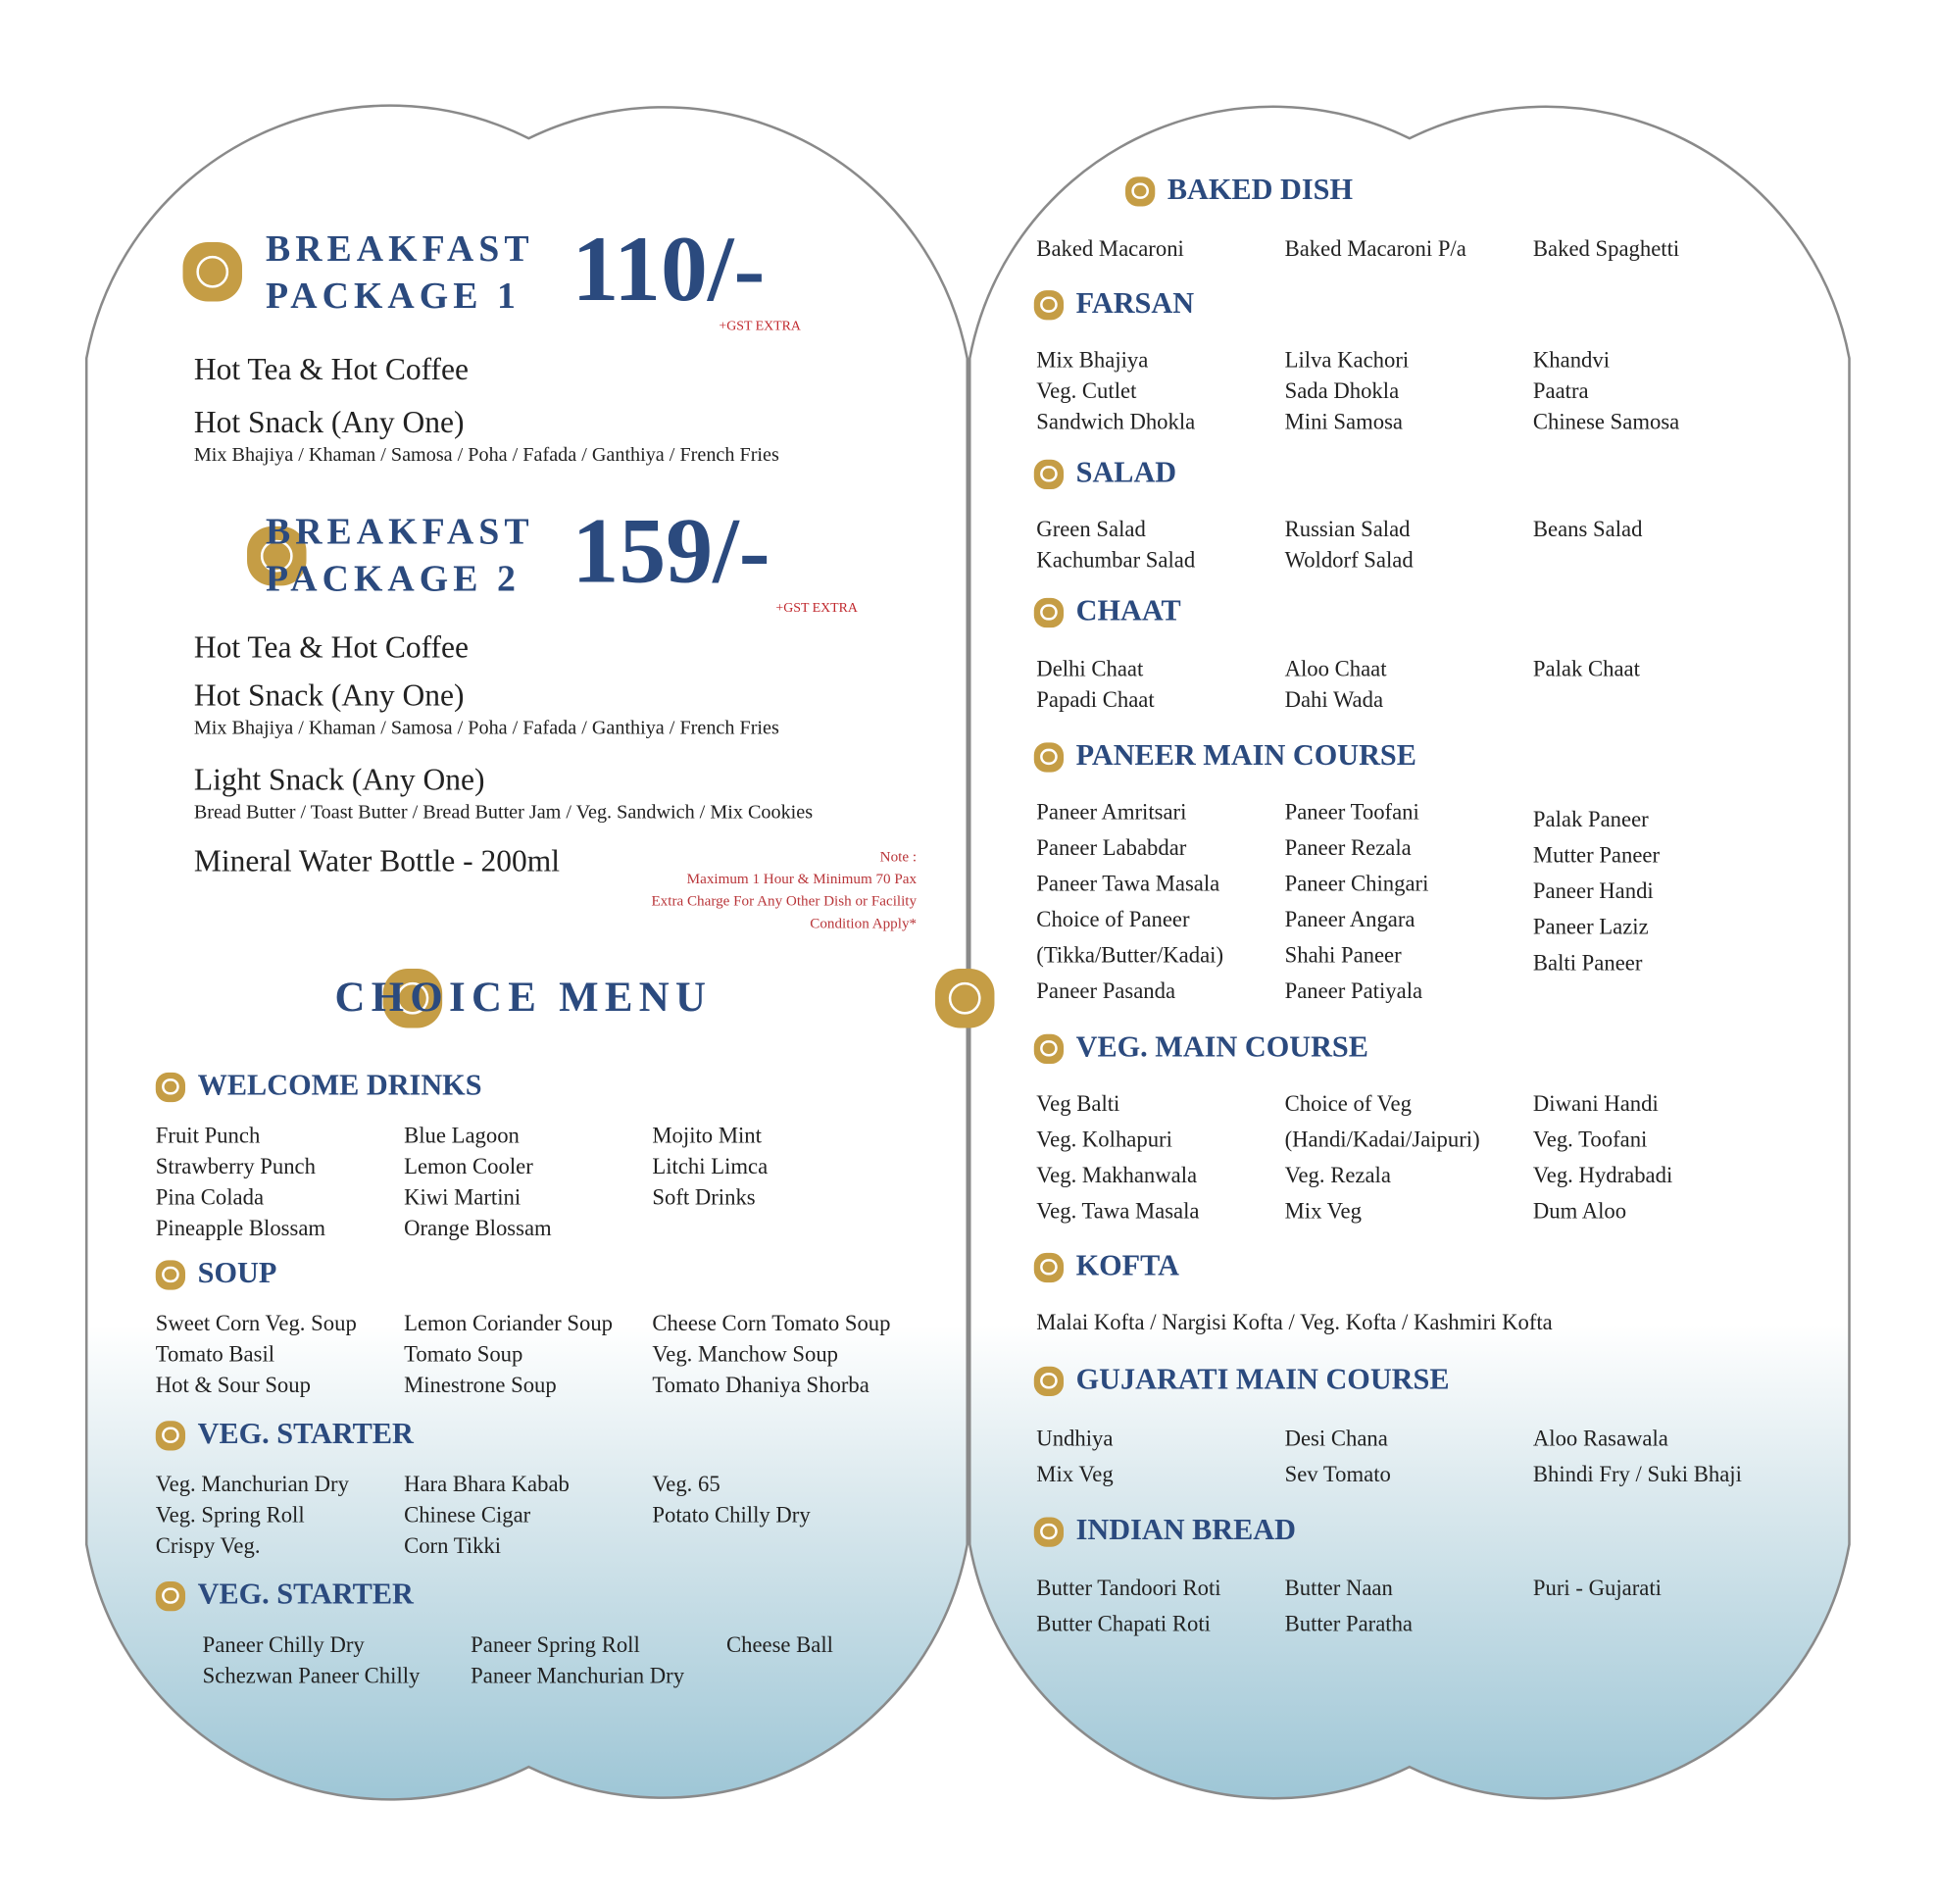 The height and width of the screenshot is (1904, 1937). Describe the element at coordinates (393, 296) in the screenshot. I see `package1-line2: PACKAGE 1` at that location.